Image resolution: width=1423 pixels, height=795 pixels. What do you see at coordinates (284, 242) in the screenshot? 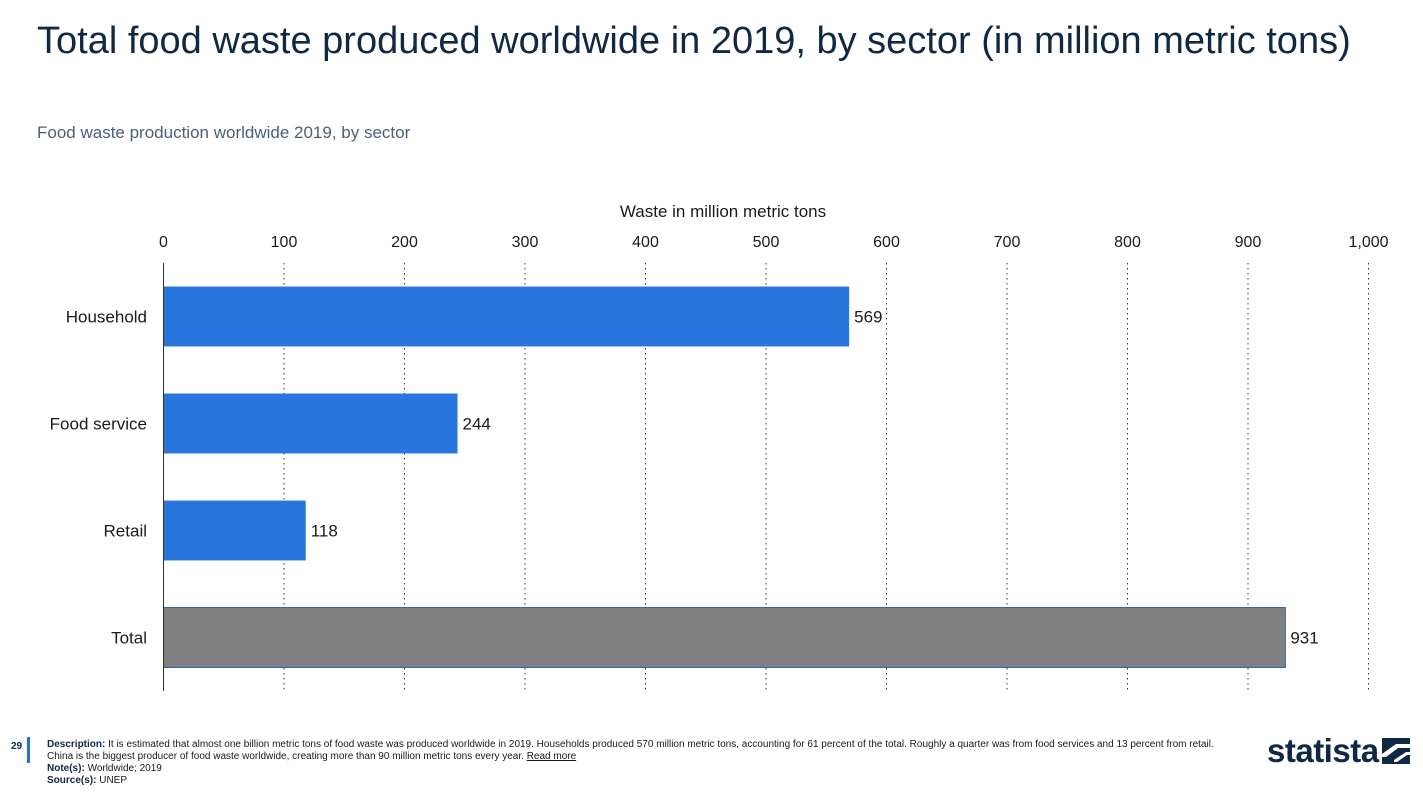
I see `x-tick-label: 100` at bounding box center [284, 242].